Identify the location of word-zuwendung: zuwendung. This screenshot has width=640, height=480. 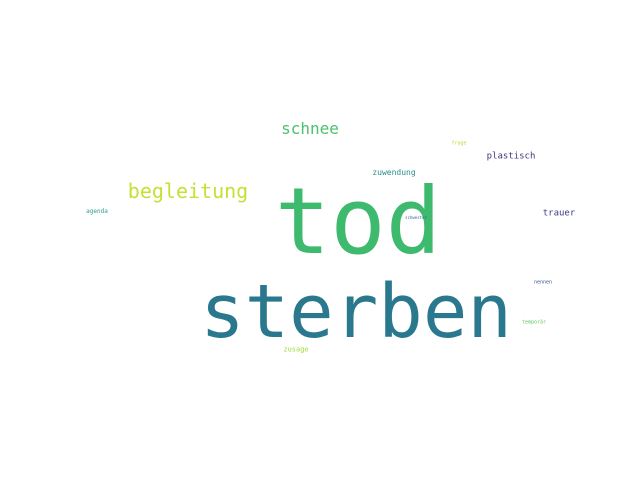
(394, 172).